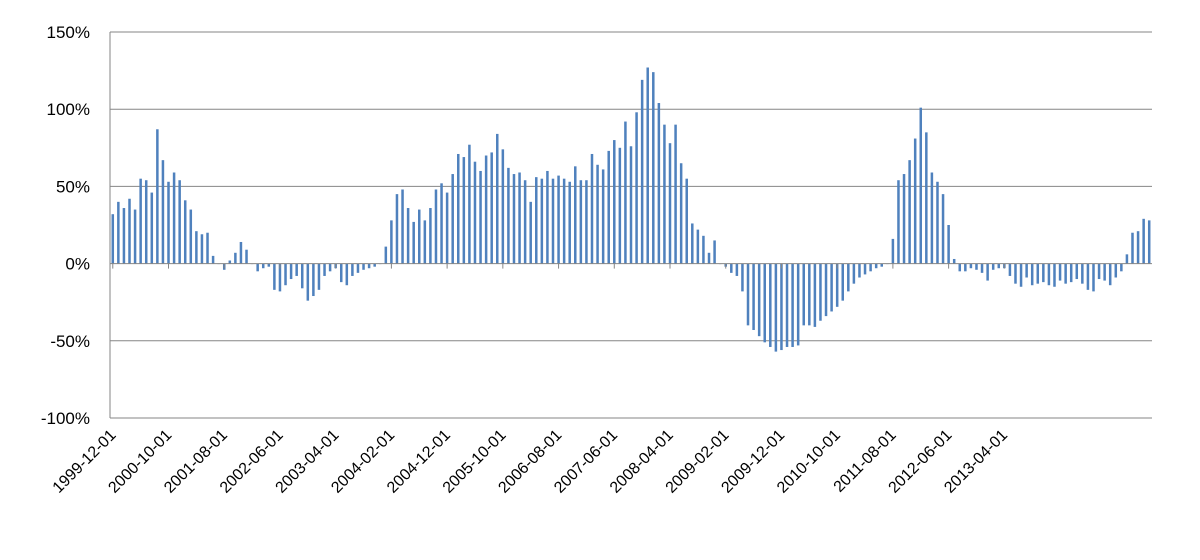  Describe the element at coordinates (68, 32) in the screenshot. I see `y-tick-label: 150%` at that location.